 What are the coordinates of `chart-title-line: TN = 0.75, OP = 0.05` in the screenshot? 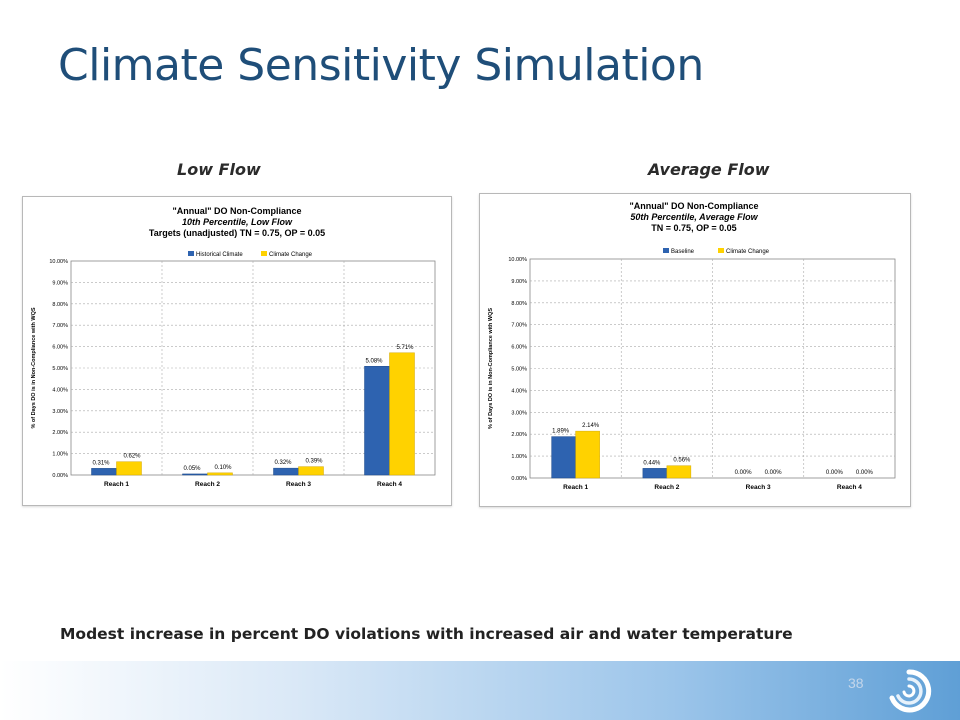 It's located at (693, 228).